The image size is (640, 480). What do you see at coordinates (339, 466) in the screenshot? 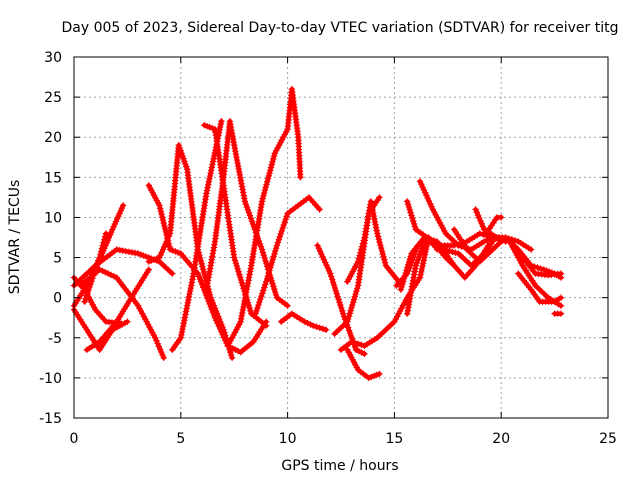
I see `x-axis-label: GPS time / hours` at bounding box center [339, 466].